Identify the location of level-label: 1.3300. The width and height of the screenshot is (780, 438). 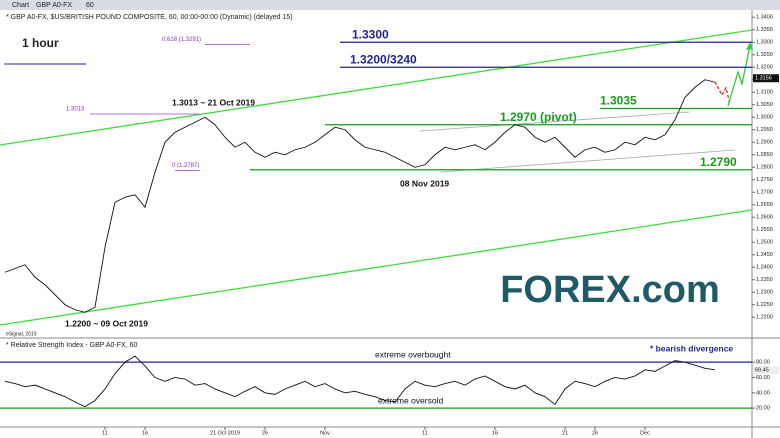
(370, 34).